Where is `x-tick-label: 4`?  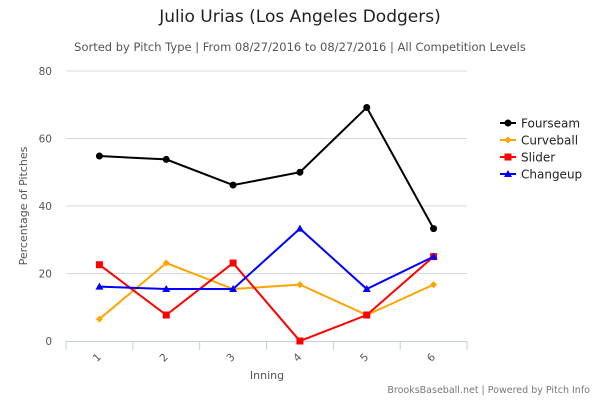 x-tick-label: 4 is located at coordinates (297, 357).